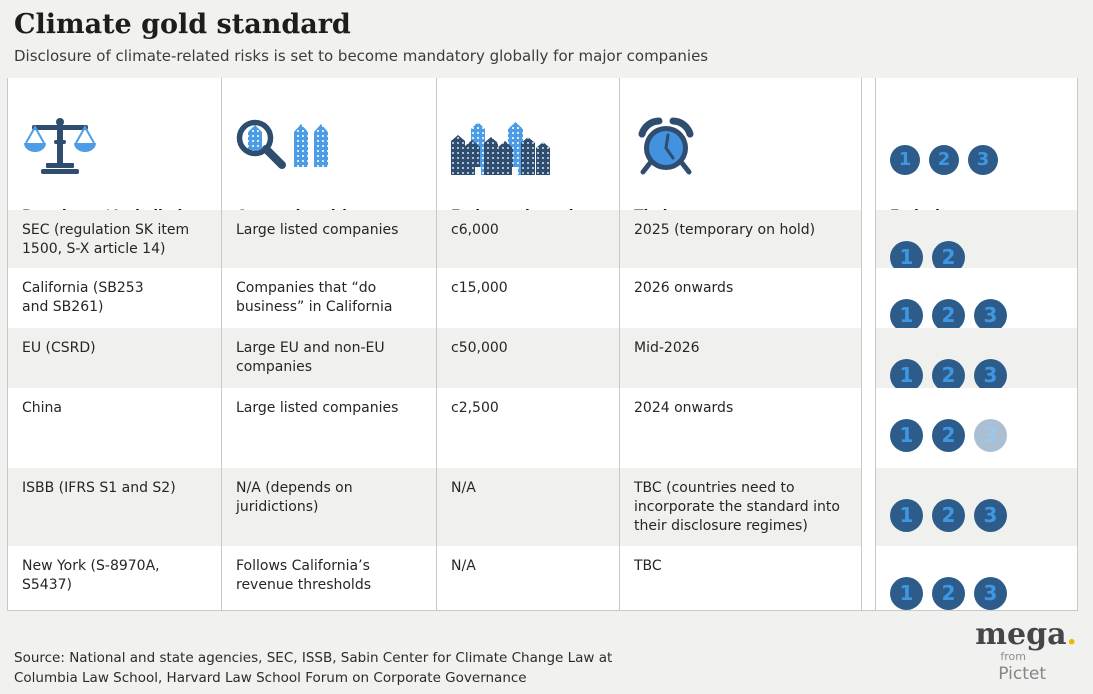 Image resolution: width=1093 pixels, height=694 pixels. I want to click on cell-company-count: c50,000, so click(528, 358).